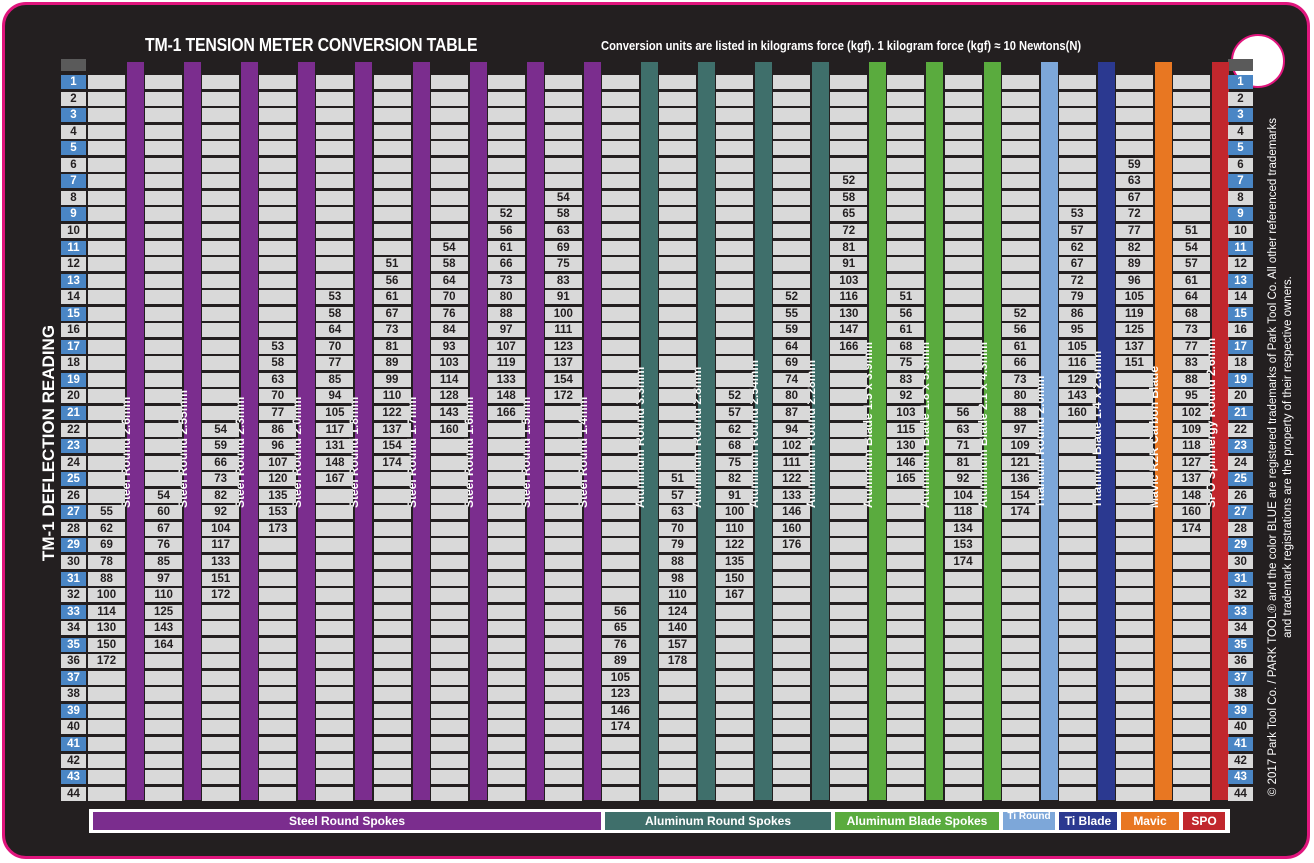  I want to click on deflection-row-number: 32, so click(73, 595).